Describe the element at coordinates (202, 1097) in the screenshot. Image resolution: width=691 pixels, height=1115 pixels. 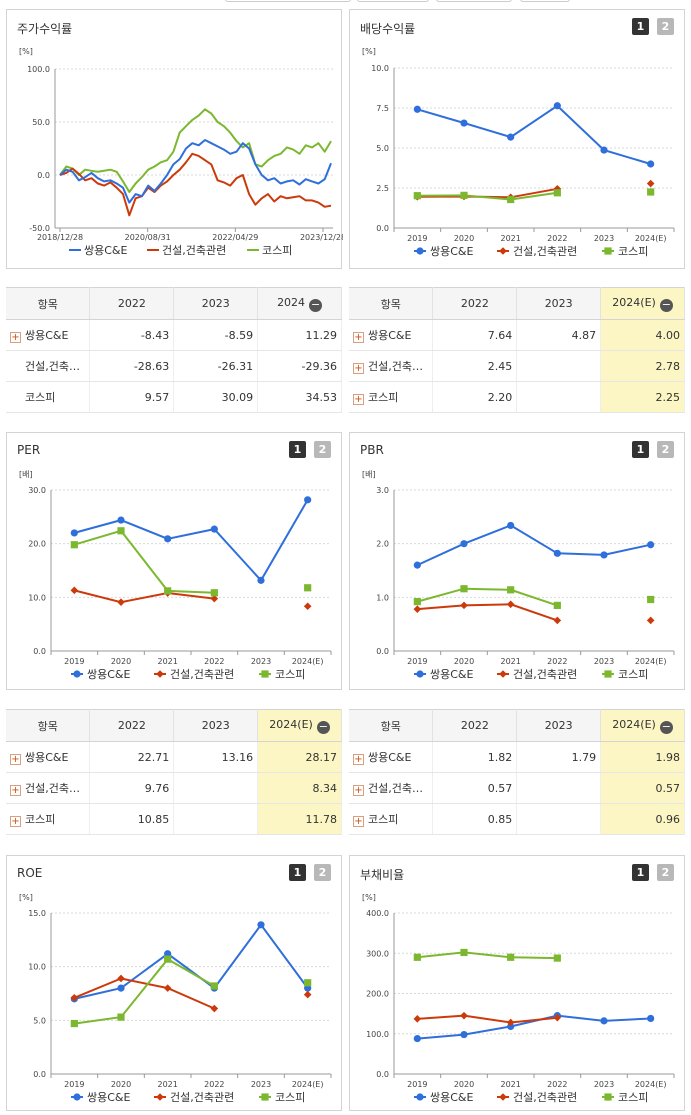
I see `legend-label: 건설,건축관련` at that location.